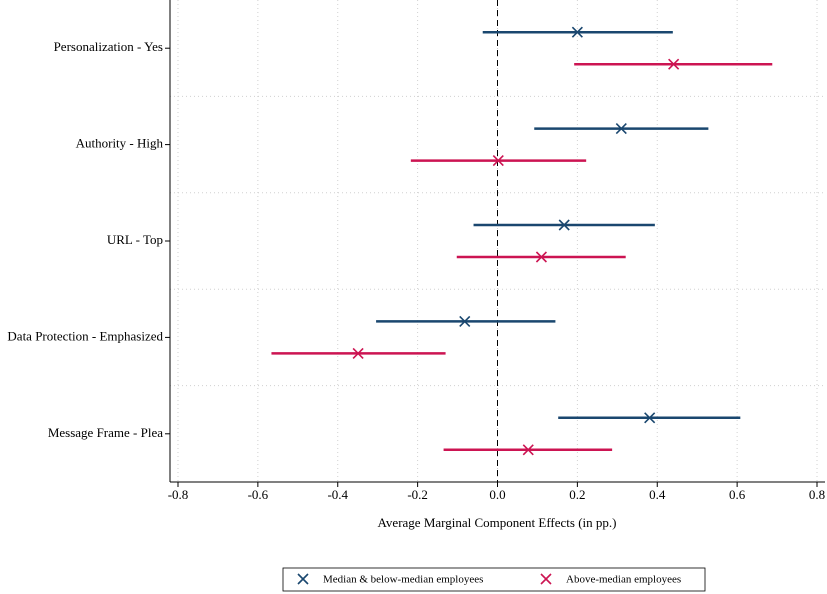 This screenshot has width=827, height=594. What do you see at coordinates (178, 494) in the screenshot?
I see `x-tick-label: -0.8` at bounding box center [178, 494].